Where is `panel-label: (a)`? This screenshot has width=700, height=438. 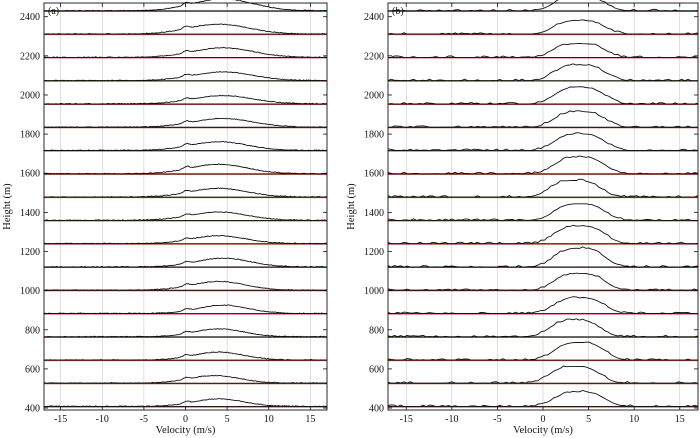
panel-label: (a) is located at coordinates (53, 11).